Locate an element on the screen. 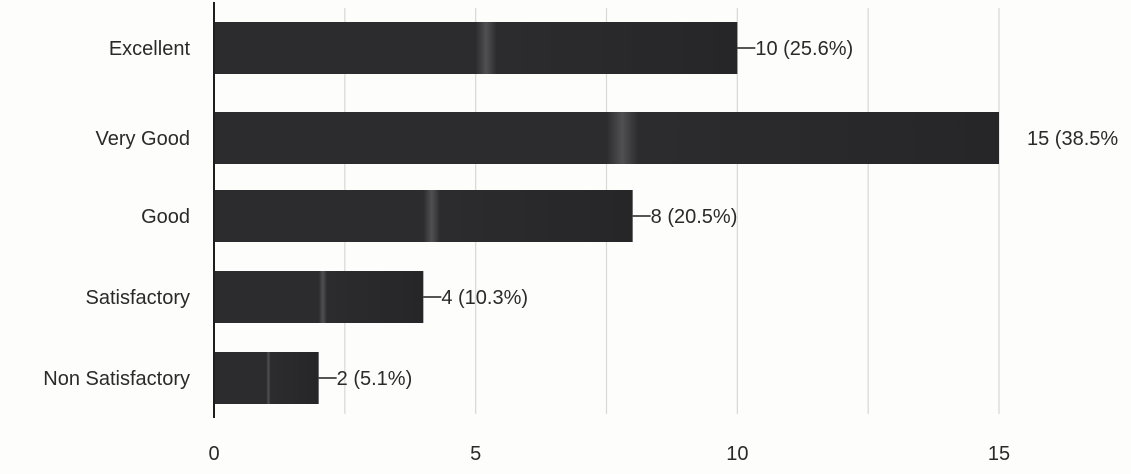  data-label: 2 (5.1%) is located at coordinates (375, 379).